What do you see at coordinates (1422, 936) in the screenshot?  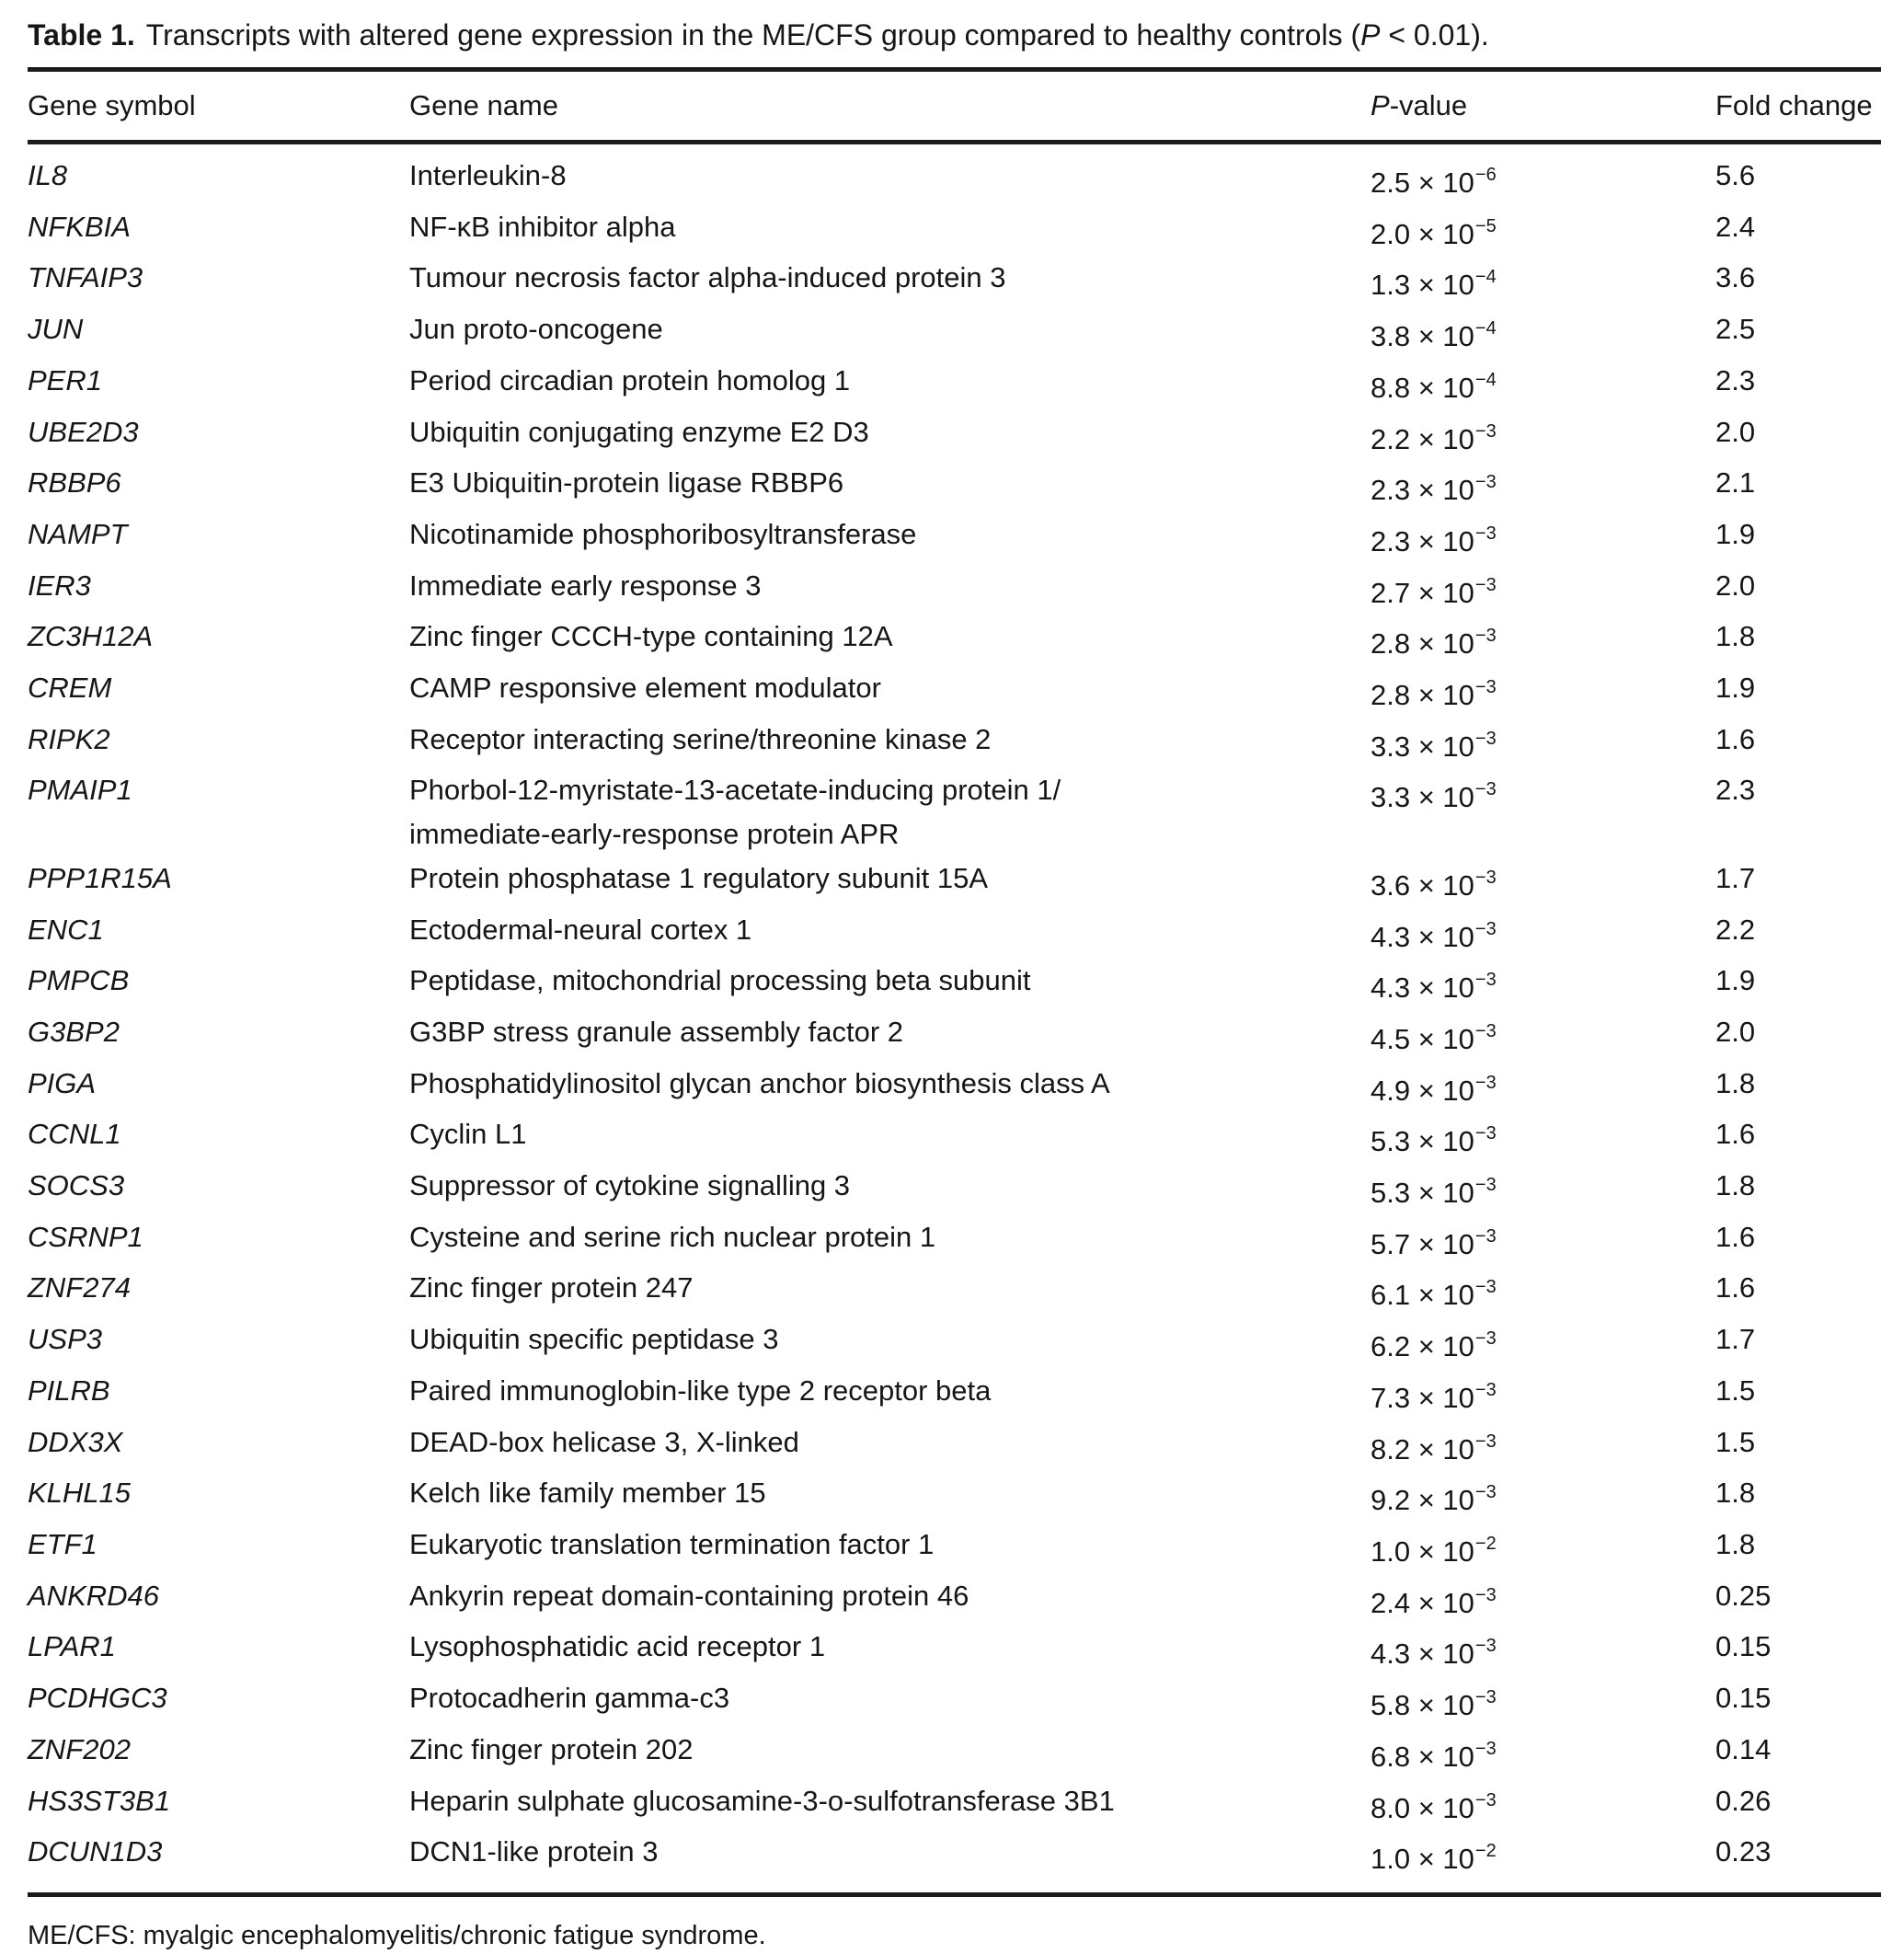 I see `p-value-base: 4.3 × 10` at bounding box center [1422, 936].